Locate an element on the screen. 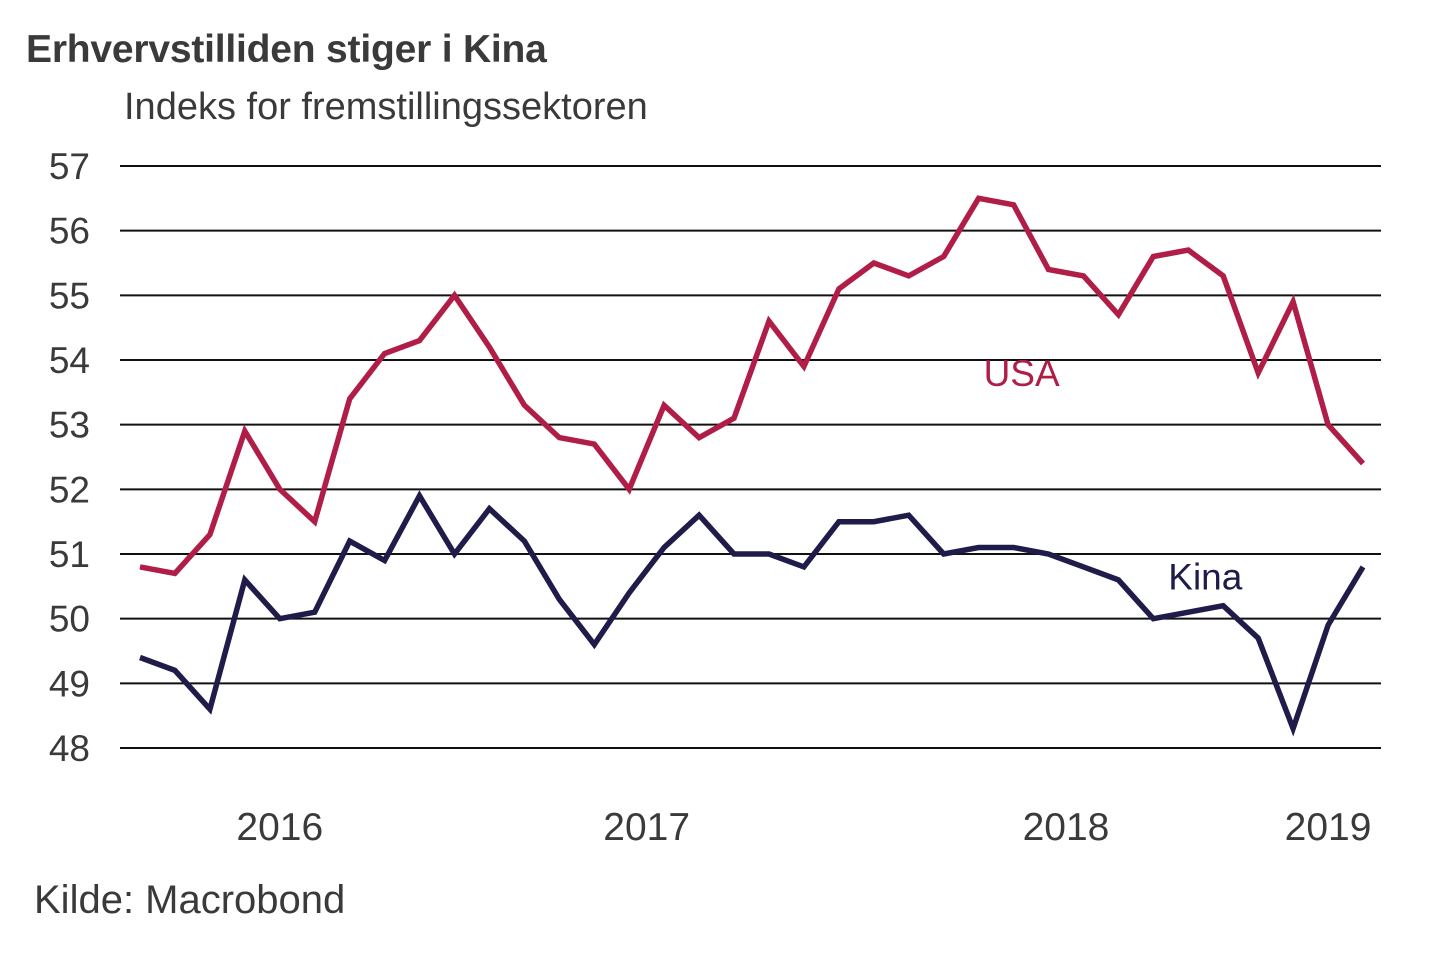 The image size is (1440, 960). series-label-usa: USA is located at coordinates (1022, 373).